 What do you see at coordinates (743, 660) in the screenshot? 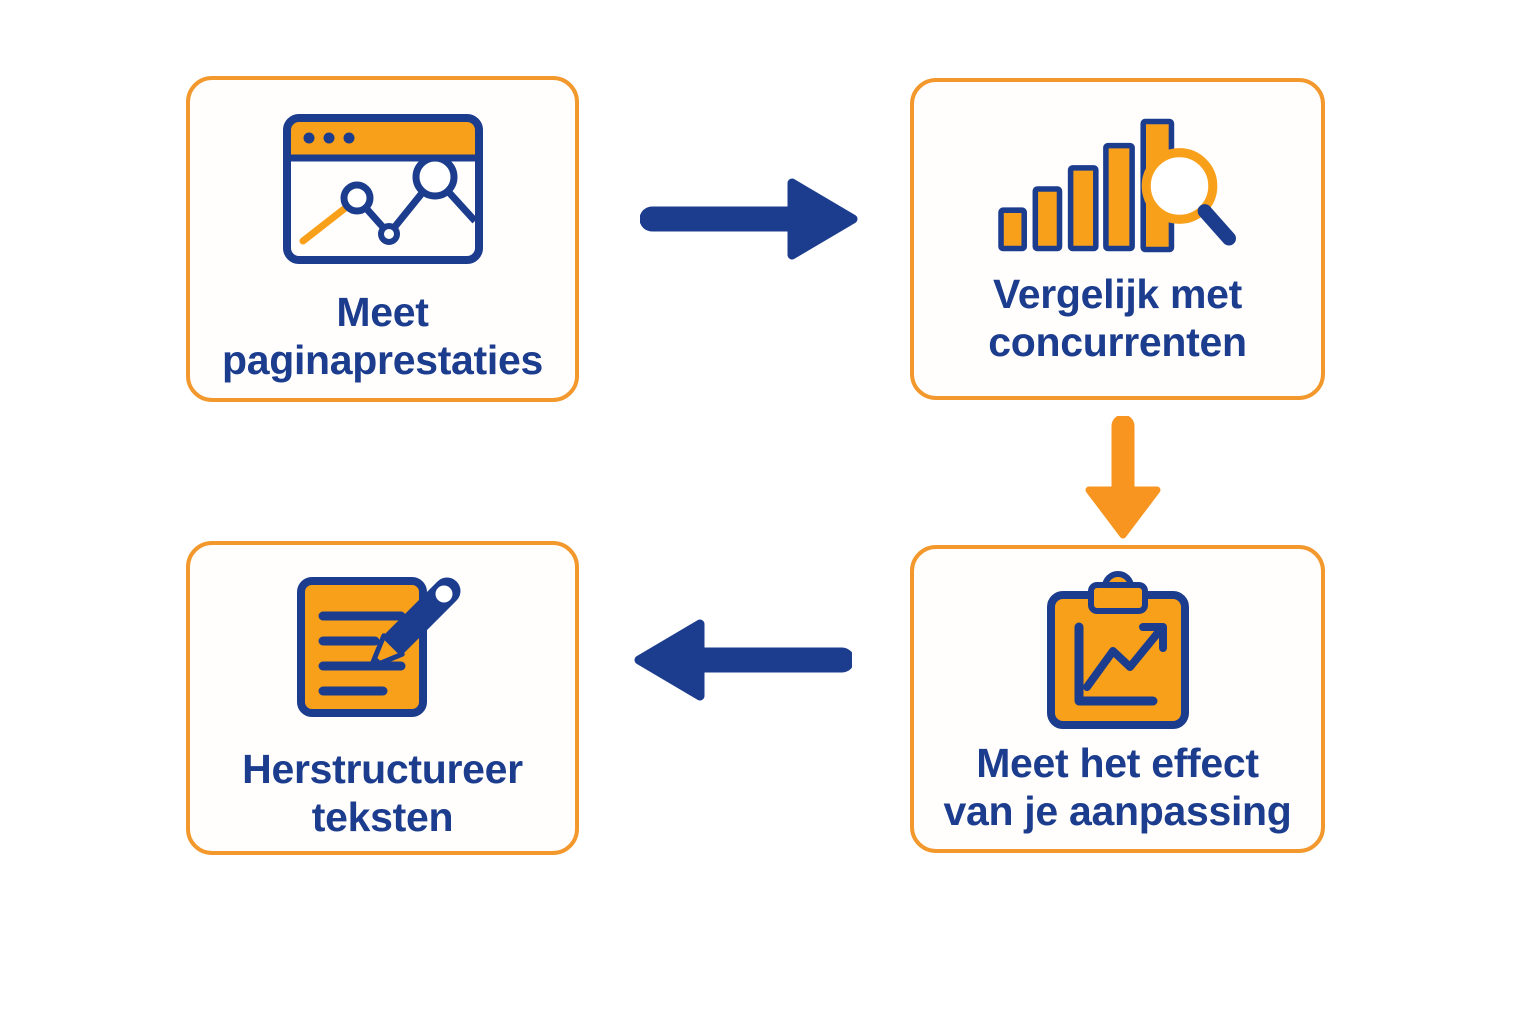
I see `arrow-left-icon` at bounding box center [743, 660].